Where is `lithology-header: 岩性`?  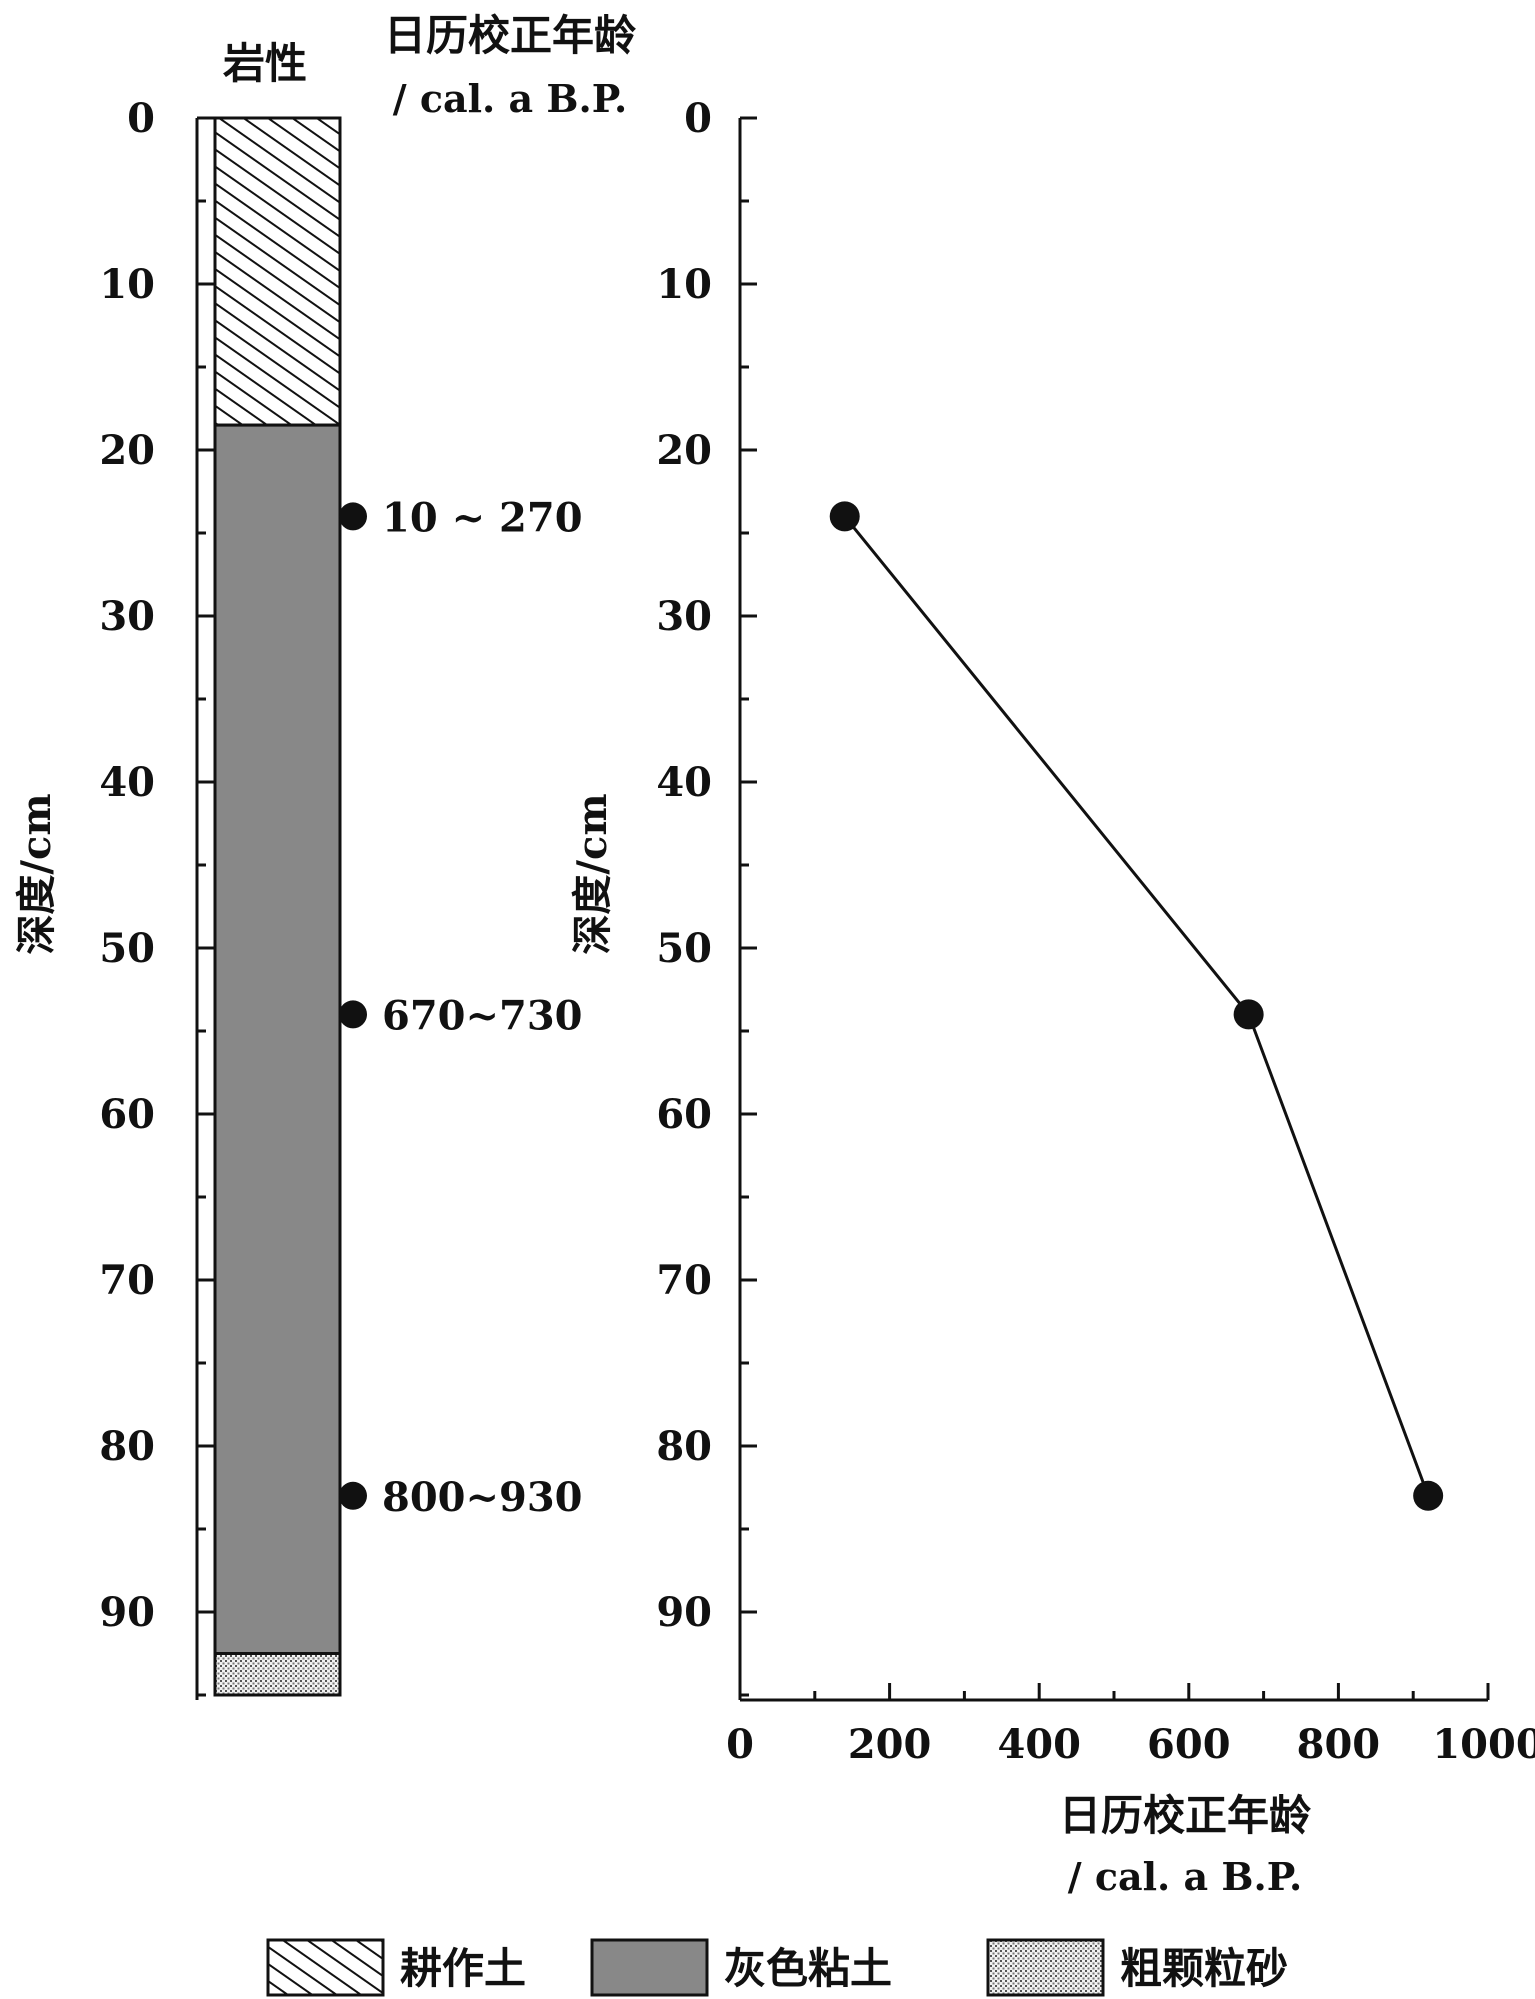
lithology-header: 岩性 is located at coordinates (265, 63).